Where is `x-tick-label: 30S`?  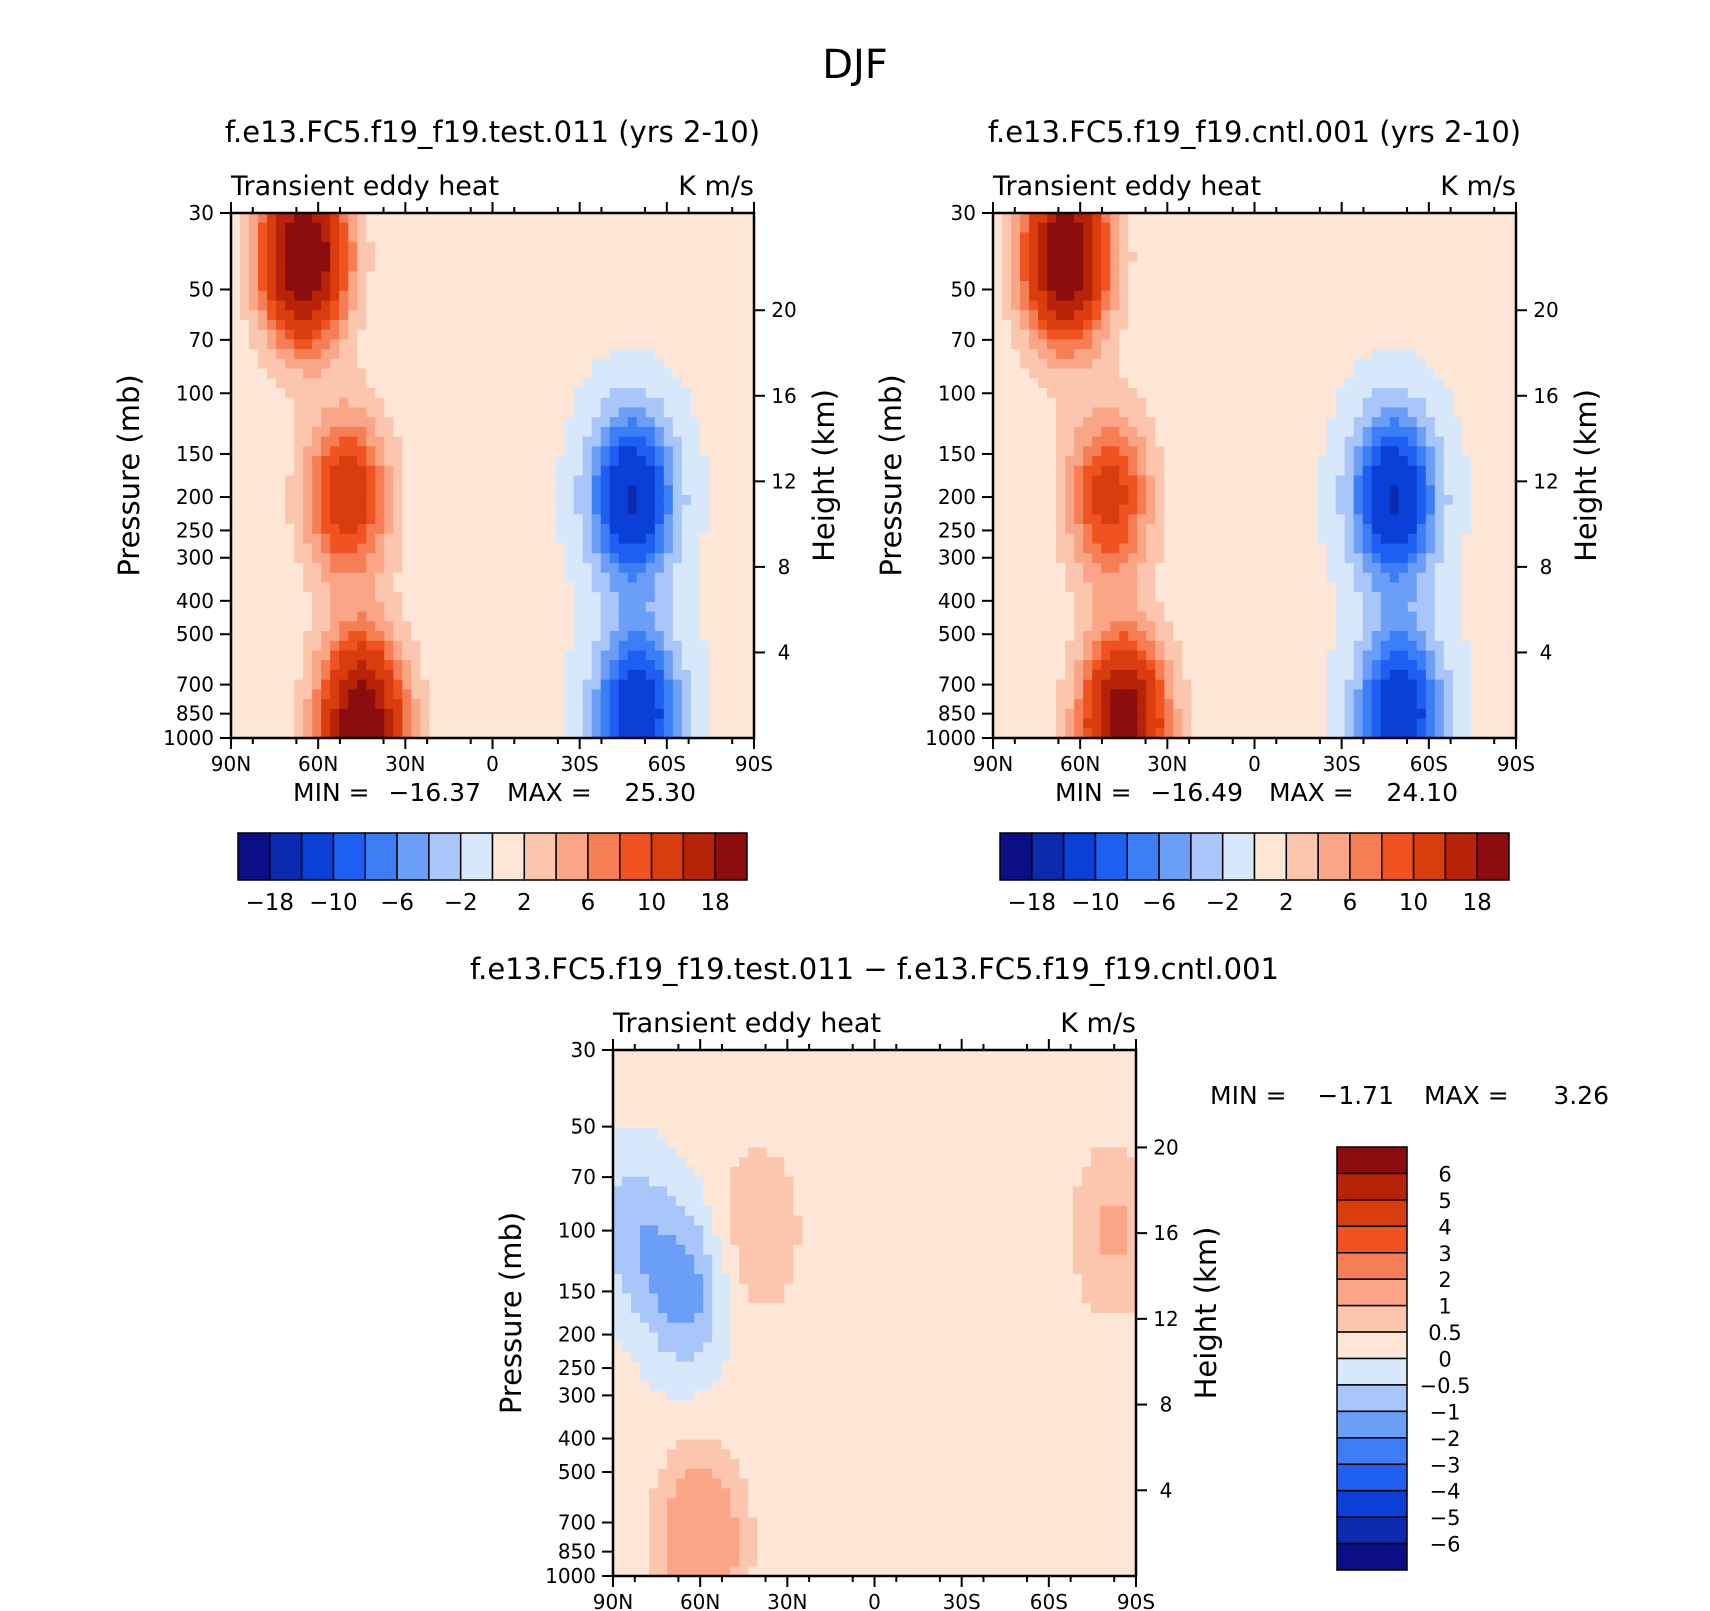
x-tick-label: 30S is located at coordinates (580, 764).